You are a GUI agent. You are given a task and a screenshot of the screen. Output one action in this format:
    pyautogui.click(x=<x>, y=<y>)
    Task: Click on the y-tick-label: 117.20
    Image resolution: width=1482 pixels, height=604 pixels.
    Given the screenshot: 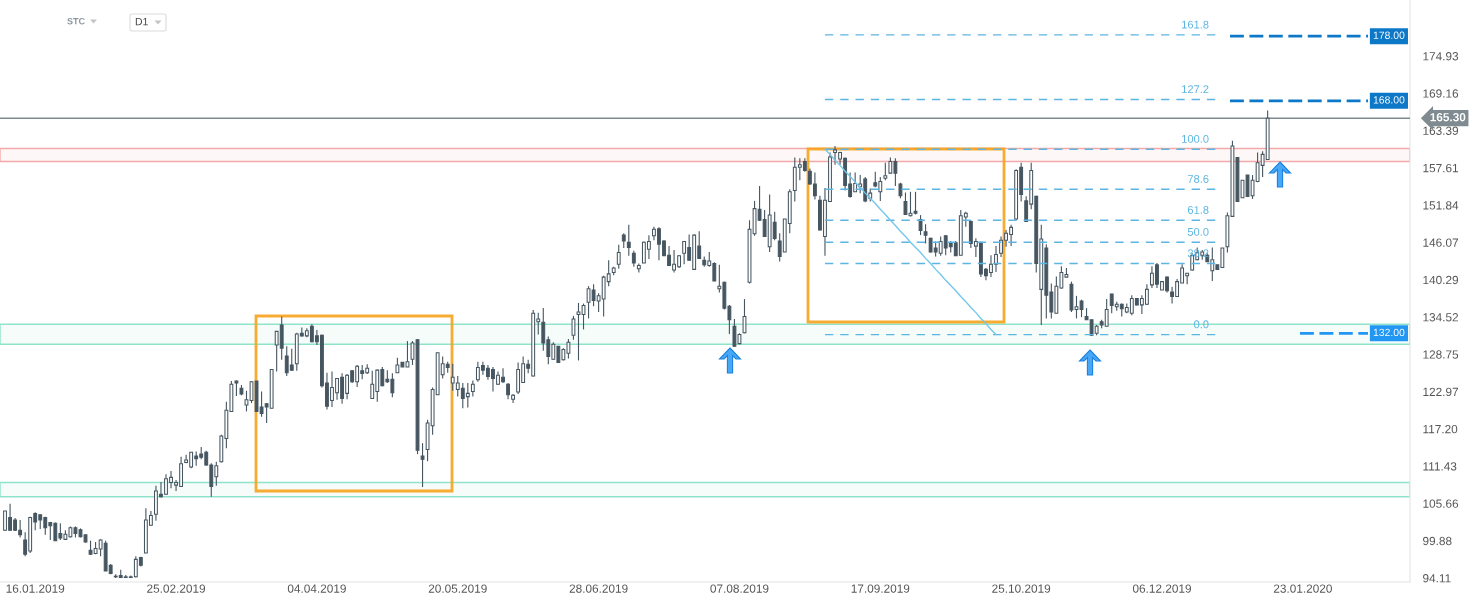 What is the action you would take?
    pyautogui.click(x=1440, y=429)
    